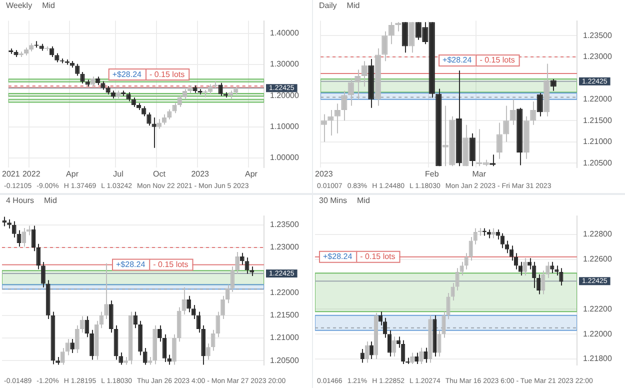 Image resolution: width=625 pixels, height=388 pixels. Describe the element at coordinates (328, 5) in the screenshot. I see `text: Daily` at that location.